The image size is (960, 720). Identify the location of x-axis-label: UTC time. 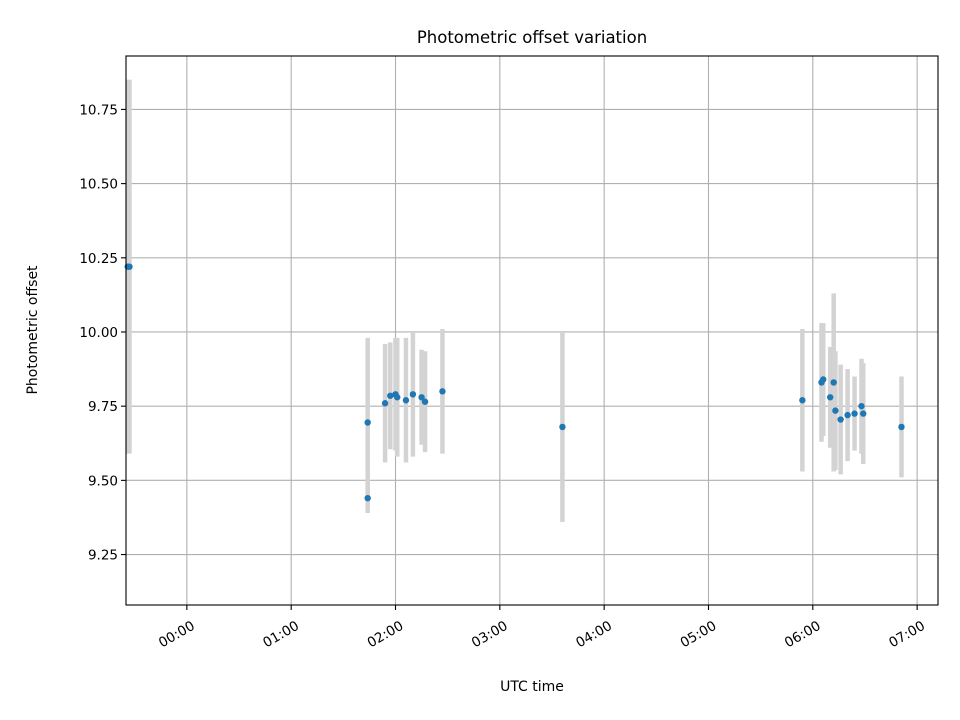
(532, 687).